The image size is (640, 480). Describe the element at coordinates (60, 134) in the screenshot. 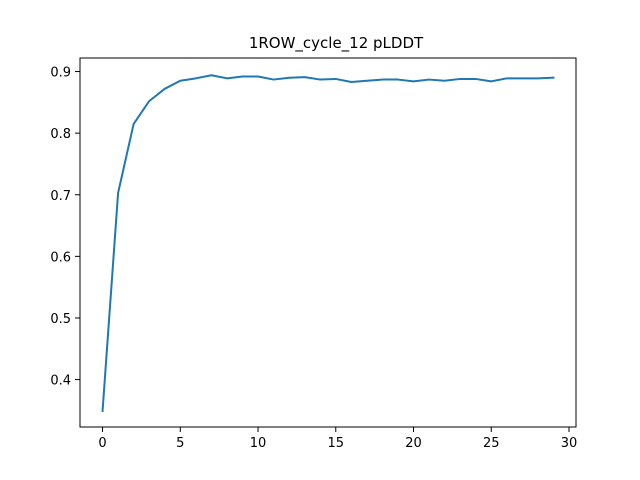

I see `y-tick-label: 0.8` at that location.